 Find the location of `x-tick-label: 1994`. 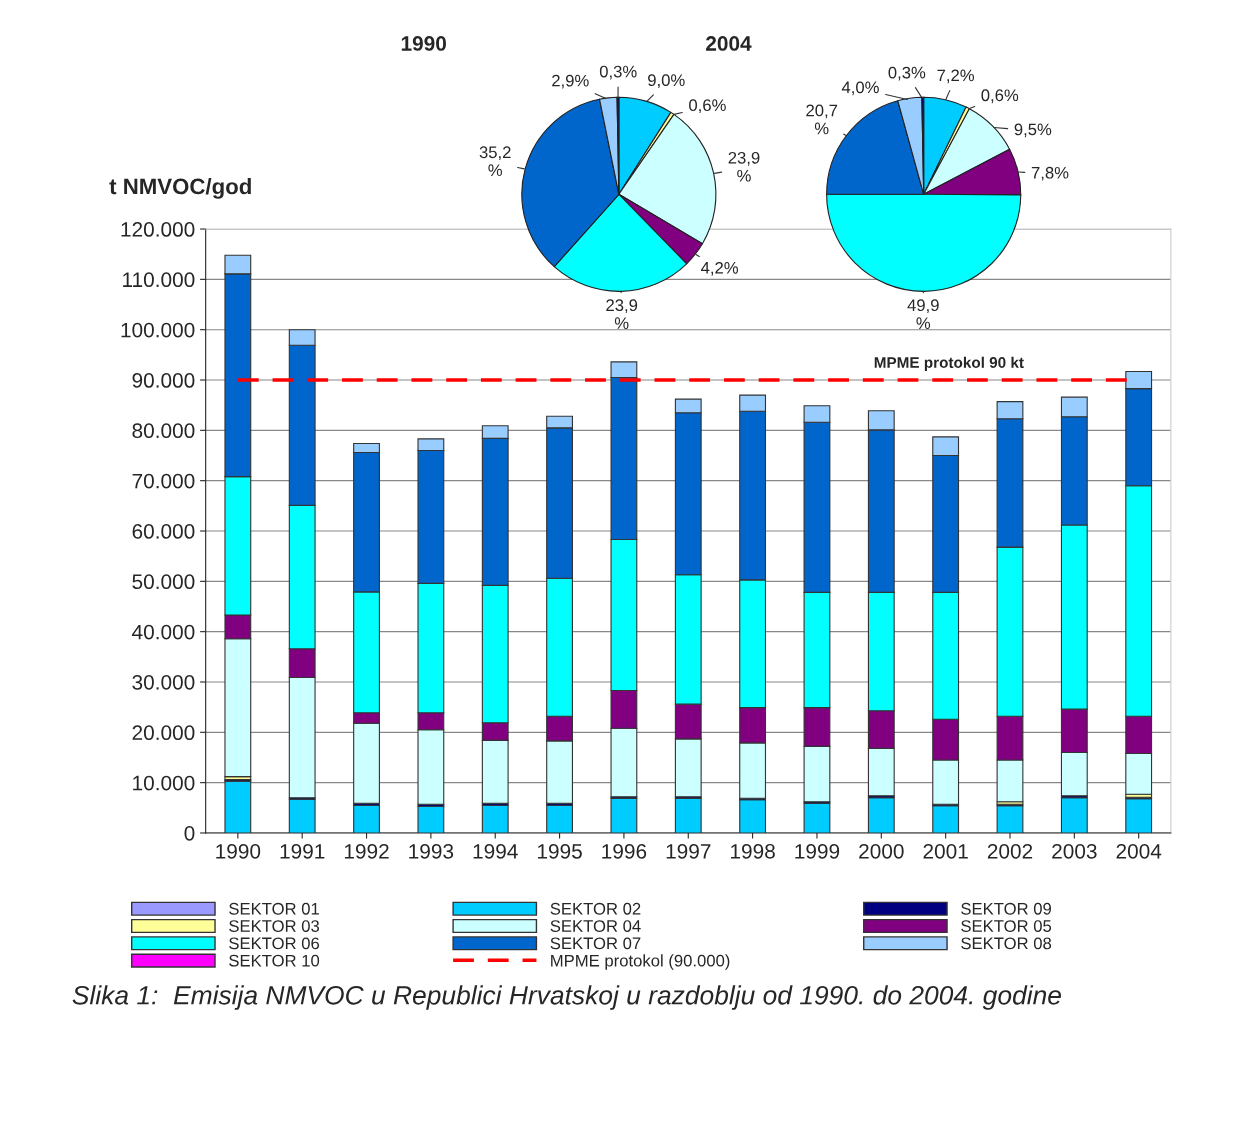

x-tick-label: 1994 is located at coordinates (495, 851).